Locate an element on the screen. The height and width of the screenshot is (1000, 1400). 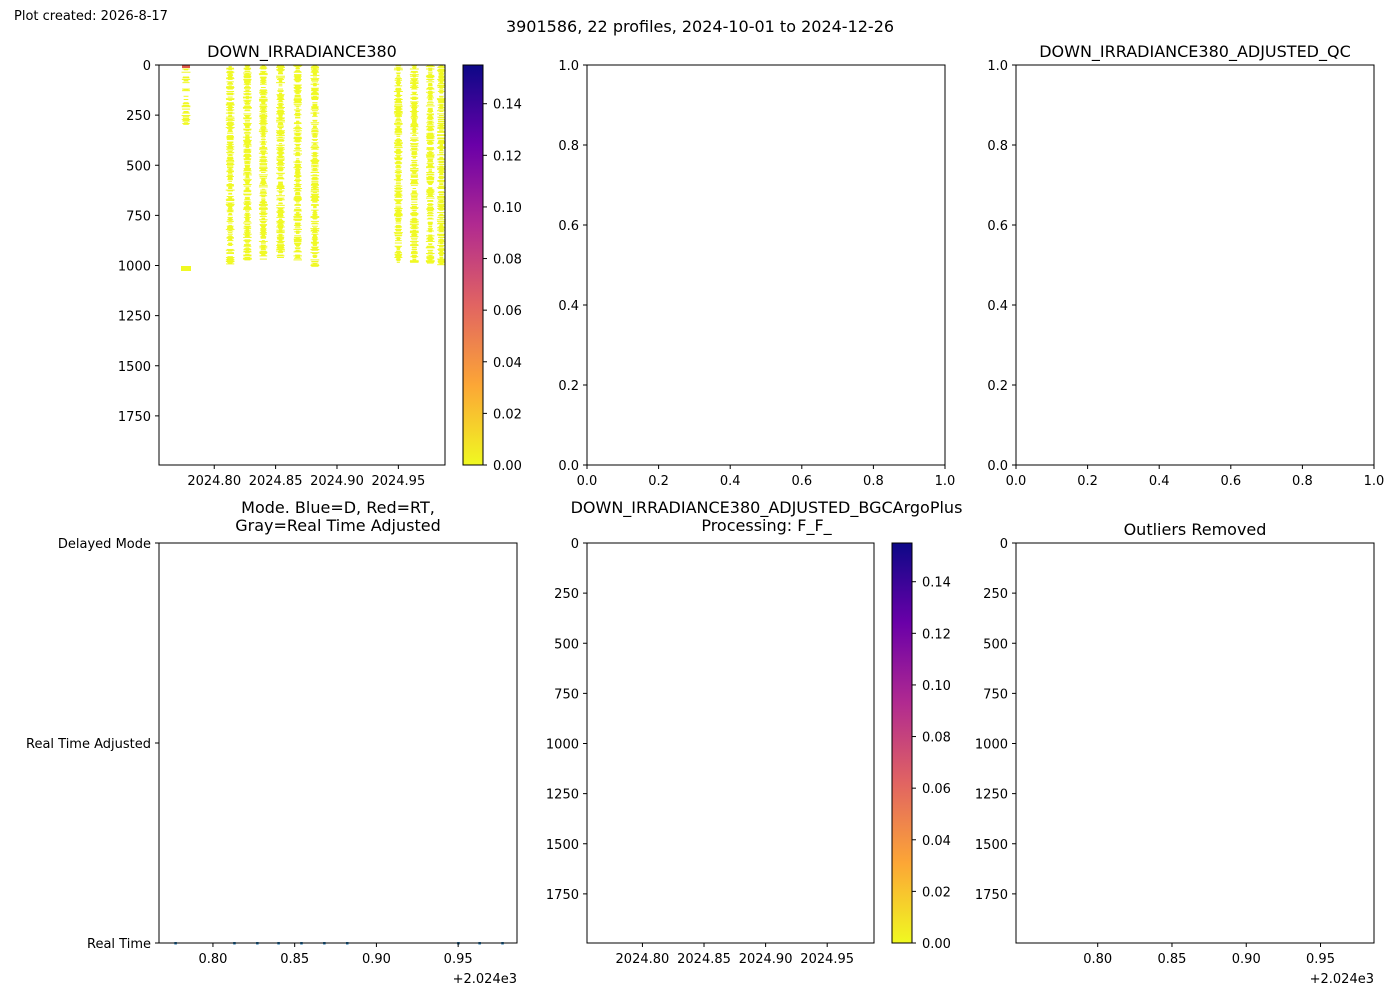
y-tick-label: 0.8 is located at coordinates (997, 146).